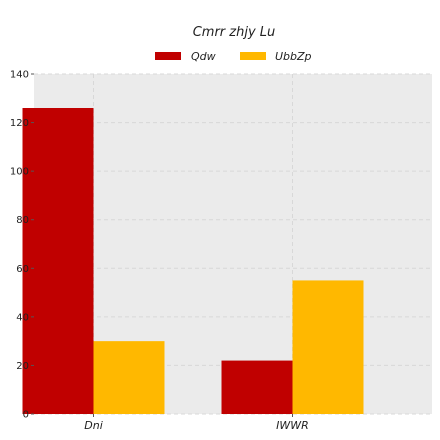  What do you see at coordinates (19, 123) in the screenshot?
I see `y-tick-label-6: 120` at bounding box center [19, 123].